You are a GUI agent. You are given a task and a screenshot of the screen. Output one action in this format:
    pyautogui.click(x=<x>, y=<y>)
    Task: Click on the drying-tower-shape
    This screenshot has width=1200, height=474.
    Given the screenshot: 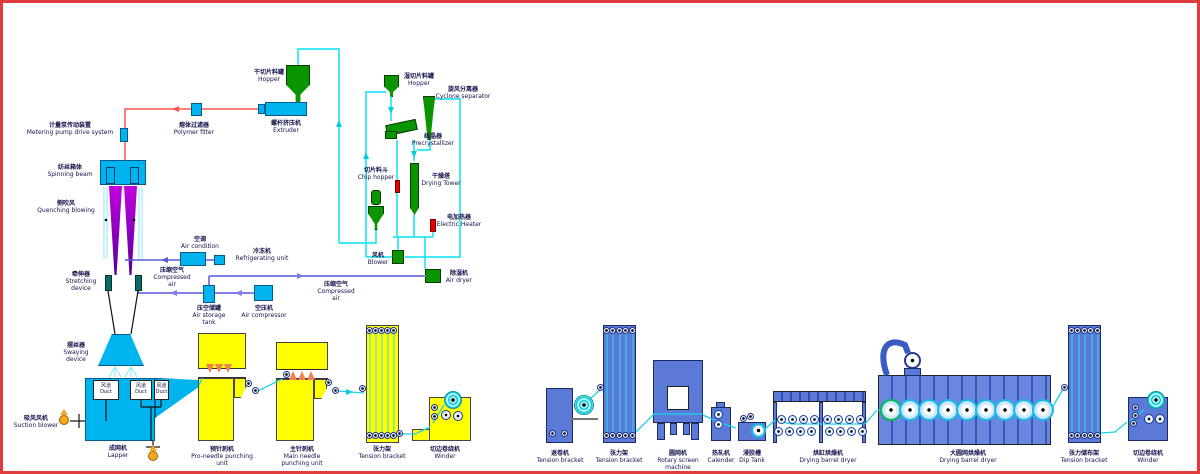 What is the action you would take?
    pyautogui.click(x=414, y=189)
    